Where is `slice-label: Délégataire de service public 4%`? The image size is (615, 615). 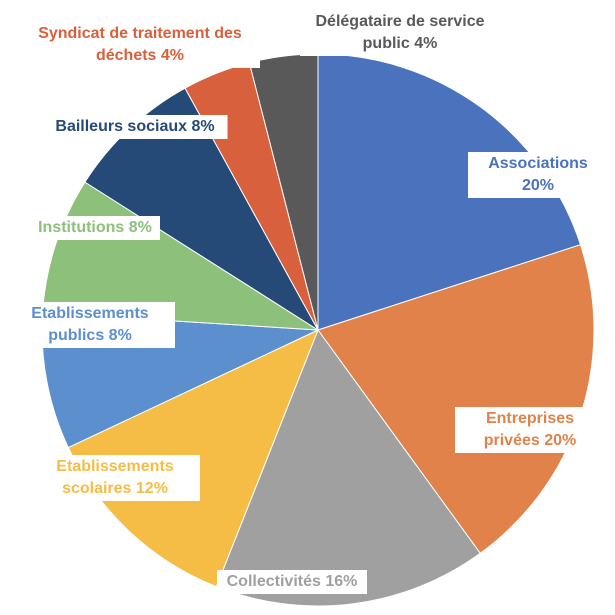 slice-label: Délégataire de service public 4% is located at coordinates (400, 33).